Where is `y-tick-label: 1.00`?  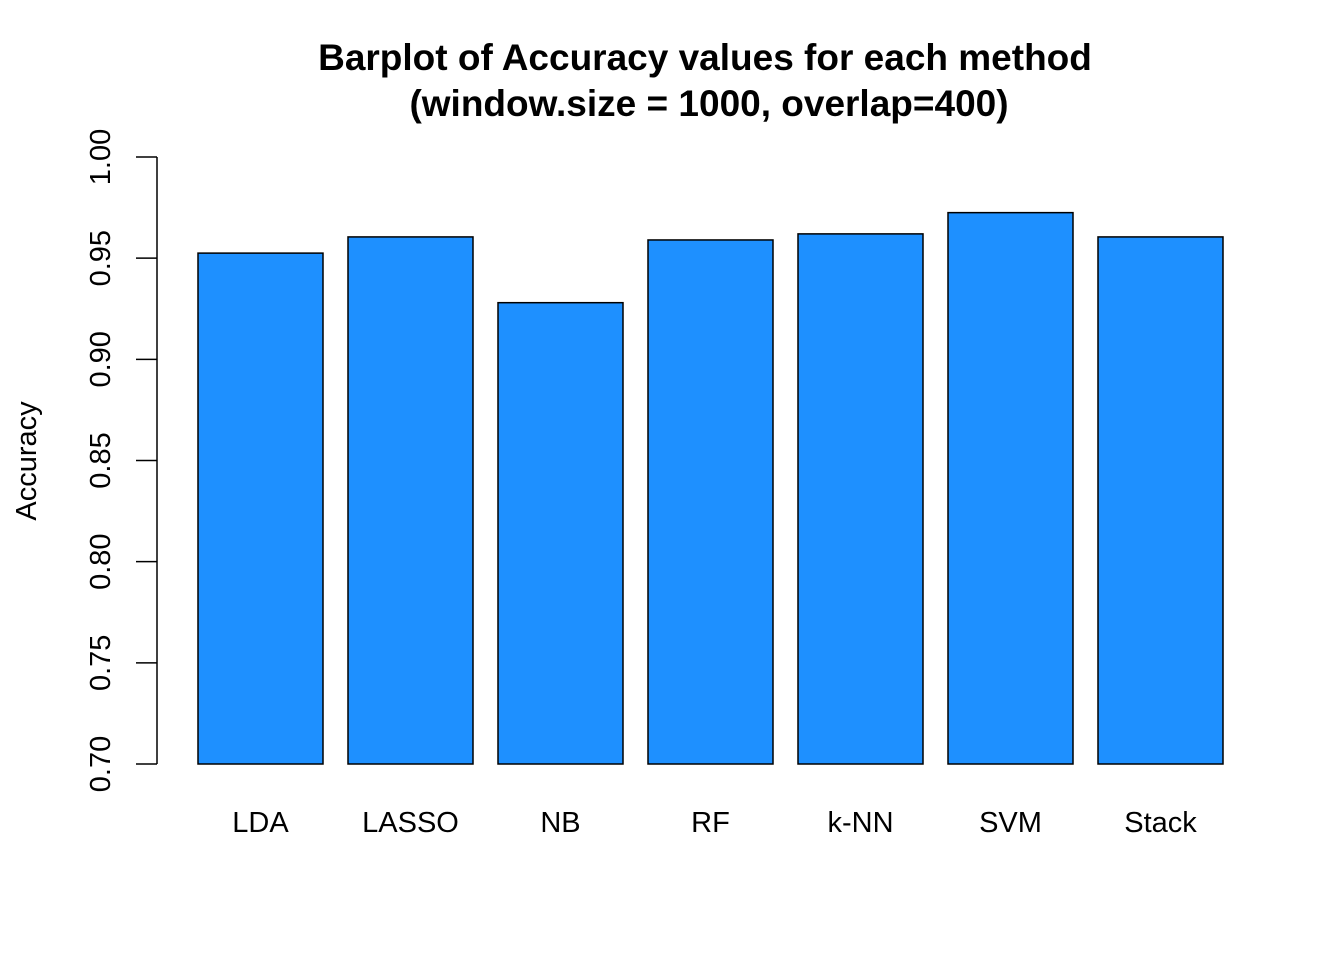
y-tick-label: 1.00 is located at coordinates (101, 157).